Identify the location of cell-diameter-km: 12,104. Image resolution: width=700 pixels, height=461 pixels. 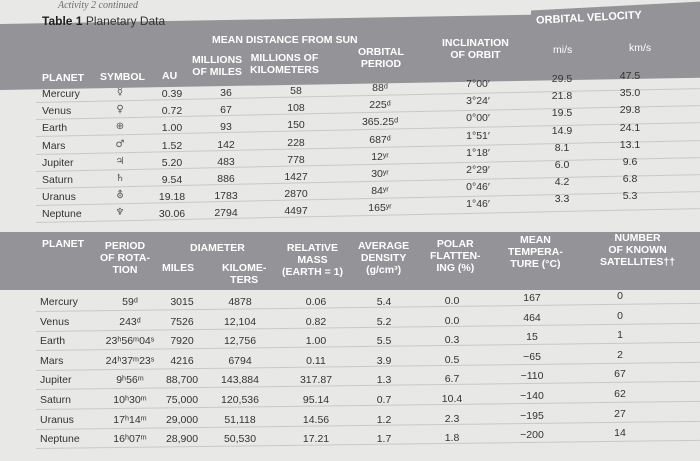
(240, 321).